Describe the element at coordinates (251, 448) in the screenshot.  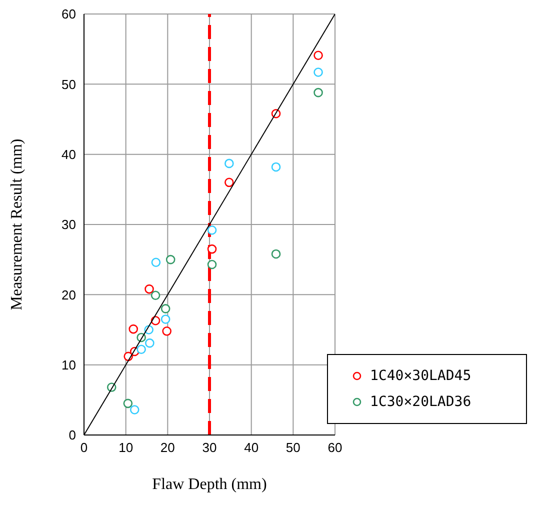
I see `x-tick-label: 40` at that location.